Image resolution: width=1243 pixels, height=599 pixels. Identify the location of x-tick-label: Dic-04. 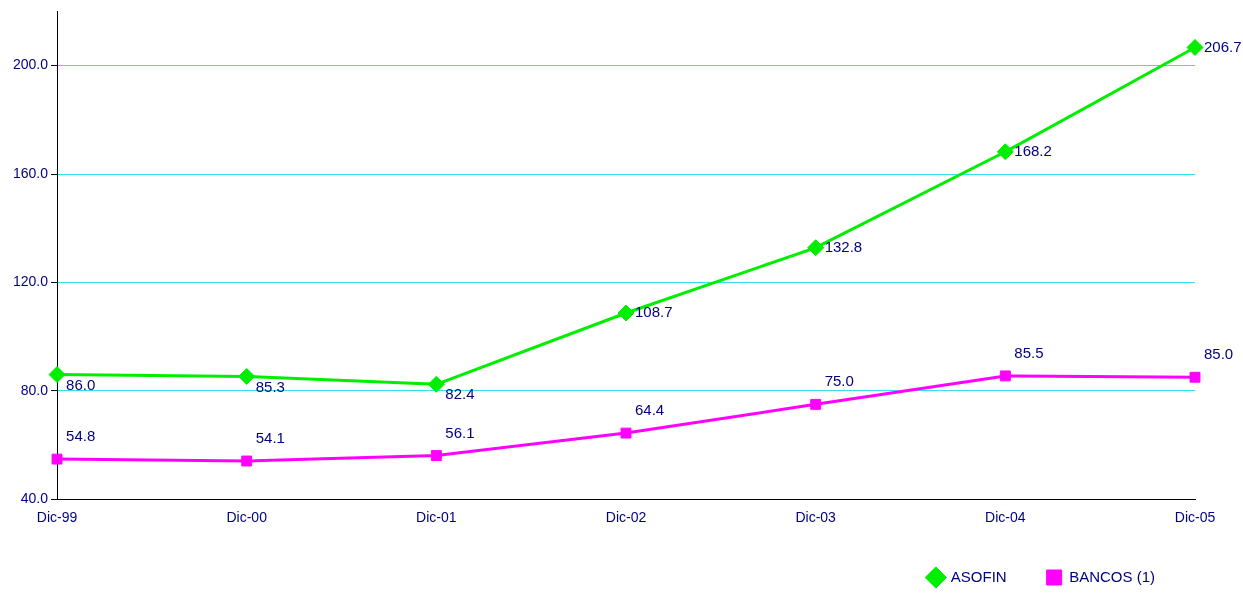
(1005, 517).